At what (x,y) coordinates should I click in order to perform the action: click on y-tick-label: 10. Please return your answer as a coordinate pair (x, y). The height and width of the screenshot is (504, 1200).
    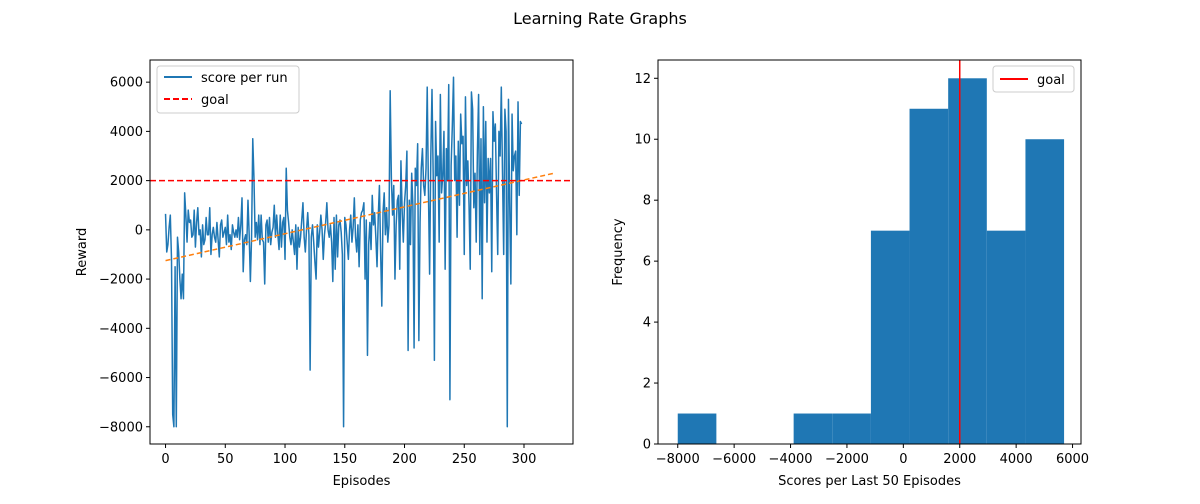
    Looking at the image, I should click on (642, 140).